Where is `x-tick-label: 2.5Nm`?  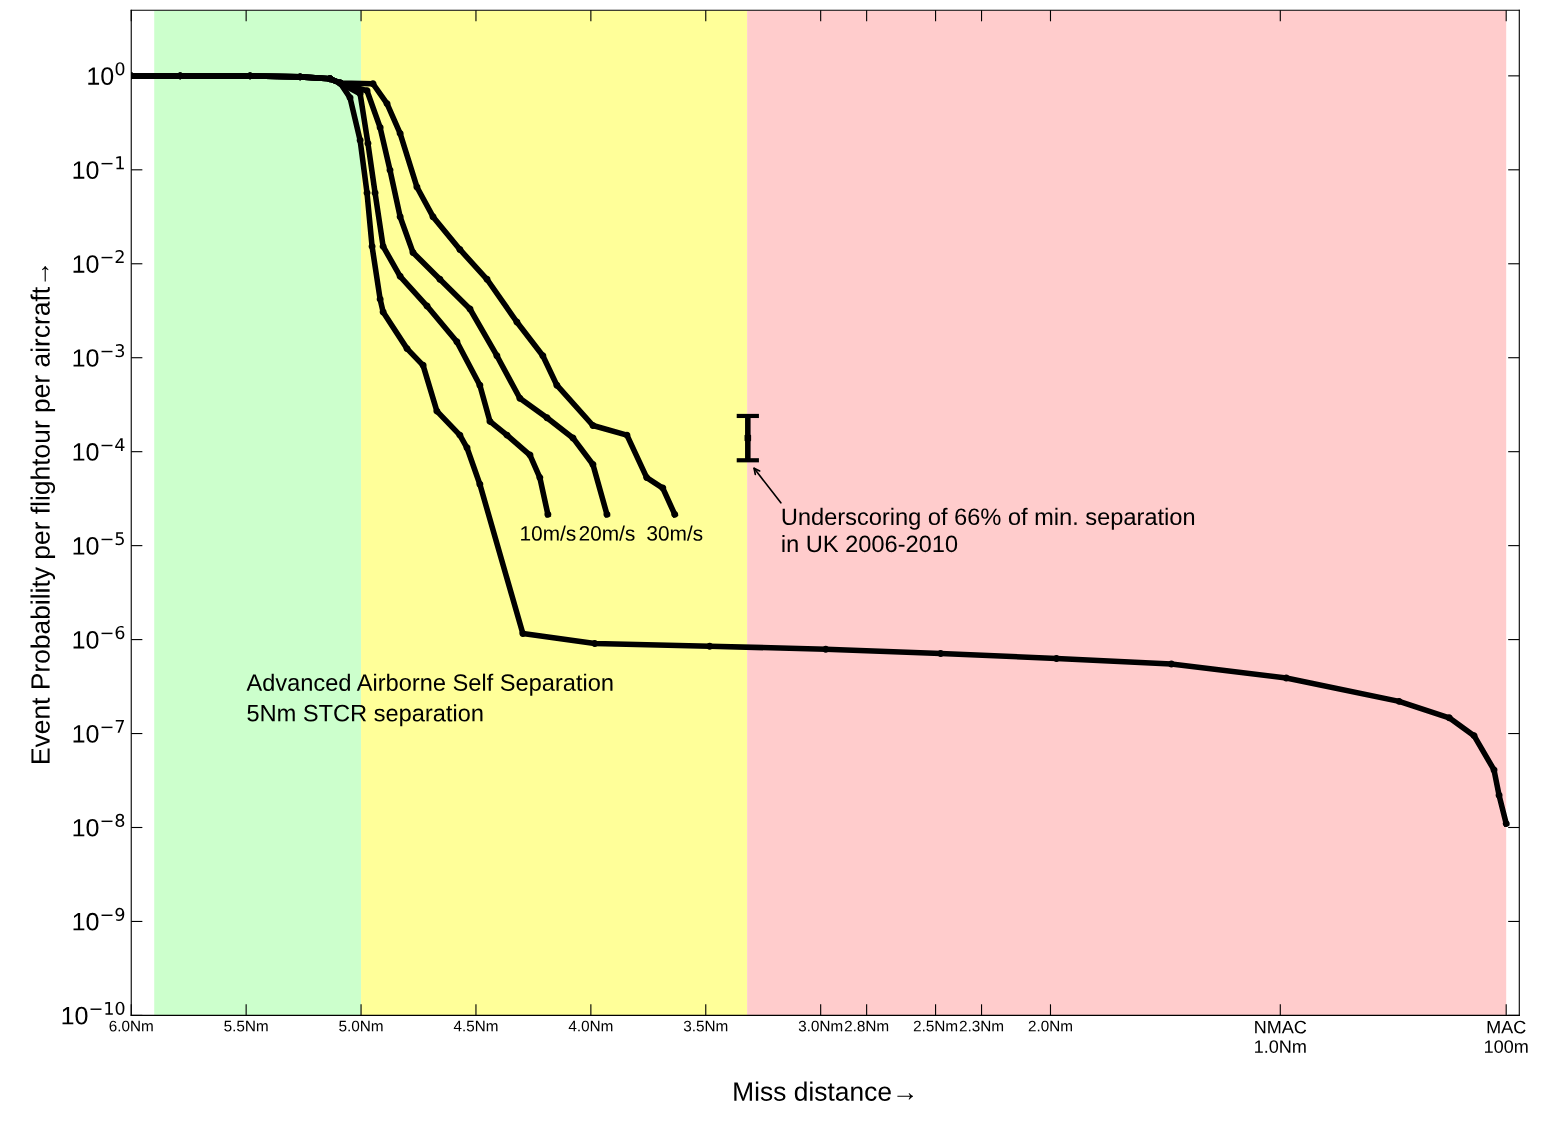
x-tick-label: 2.5Nm is located at coordinates (935, 1026).